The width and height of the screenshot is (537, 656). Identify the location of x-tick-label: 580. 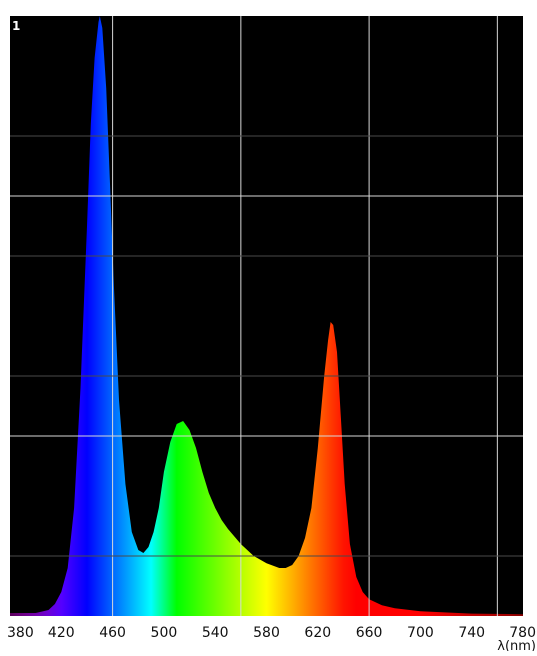
(266, 633).